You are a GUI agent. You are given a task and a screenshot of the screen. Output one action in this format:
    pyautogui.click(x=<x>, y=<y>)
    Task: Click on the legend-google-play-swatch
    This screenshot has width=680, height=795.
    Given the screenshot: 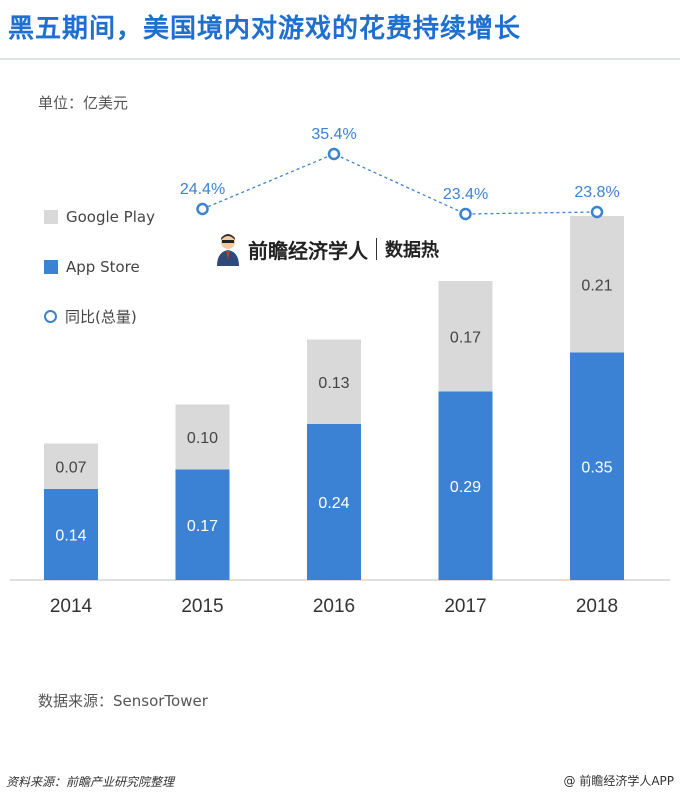 What is the action you would take?
    pyautogui.click(x=51, y=217)
    